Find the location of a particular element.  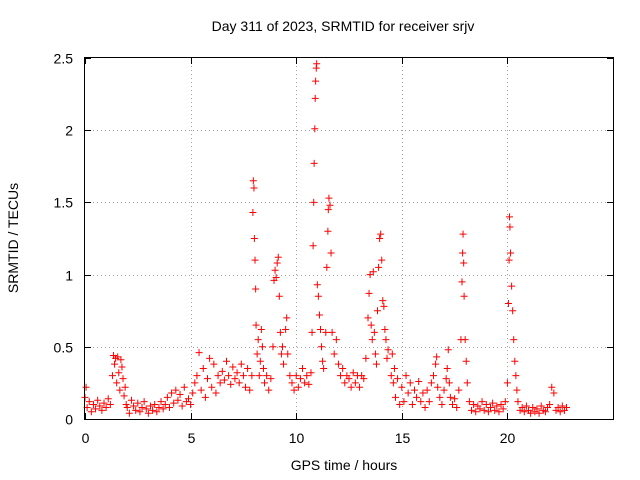

y-tick-label: 2.5 is located at coordinates (64, 59).